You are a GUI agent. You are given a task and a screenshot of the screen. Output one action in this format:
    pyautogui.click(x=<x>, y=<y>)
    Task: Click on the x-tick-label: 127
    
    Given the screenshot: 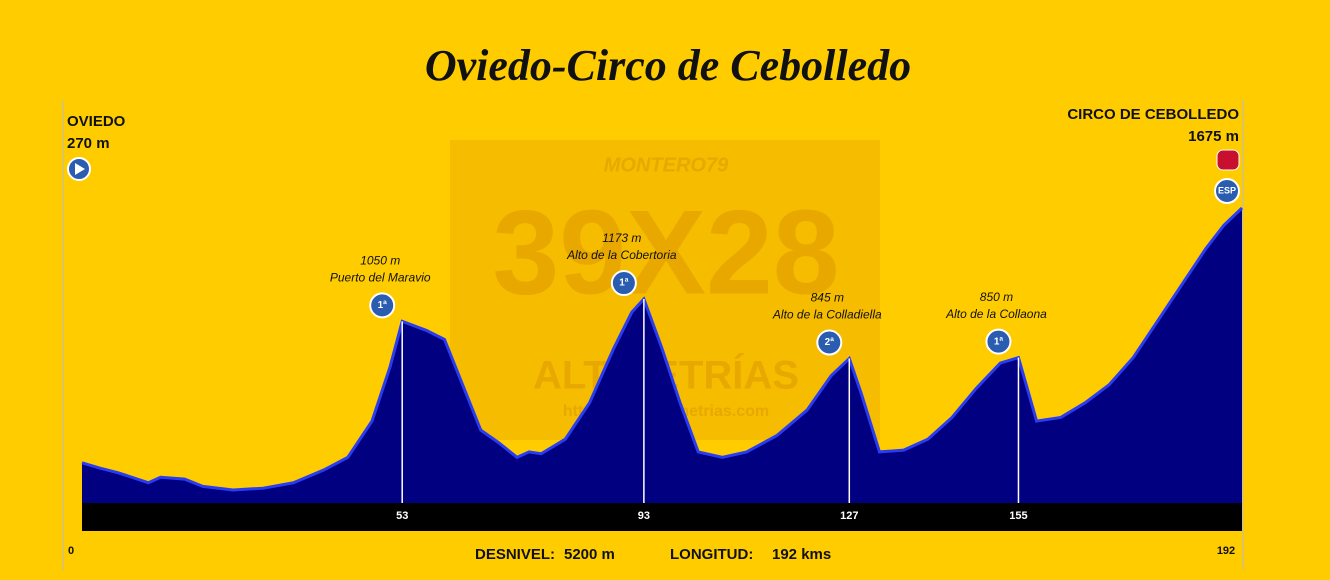 What is the action you would take?
    pyautogui.click(x=849, y=516)
    